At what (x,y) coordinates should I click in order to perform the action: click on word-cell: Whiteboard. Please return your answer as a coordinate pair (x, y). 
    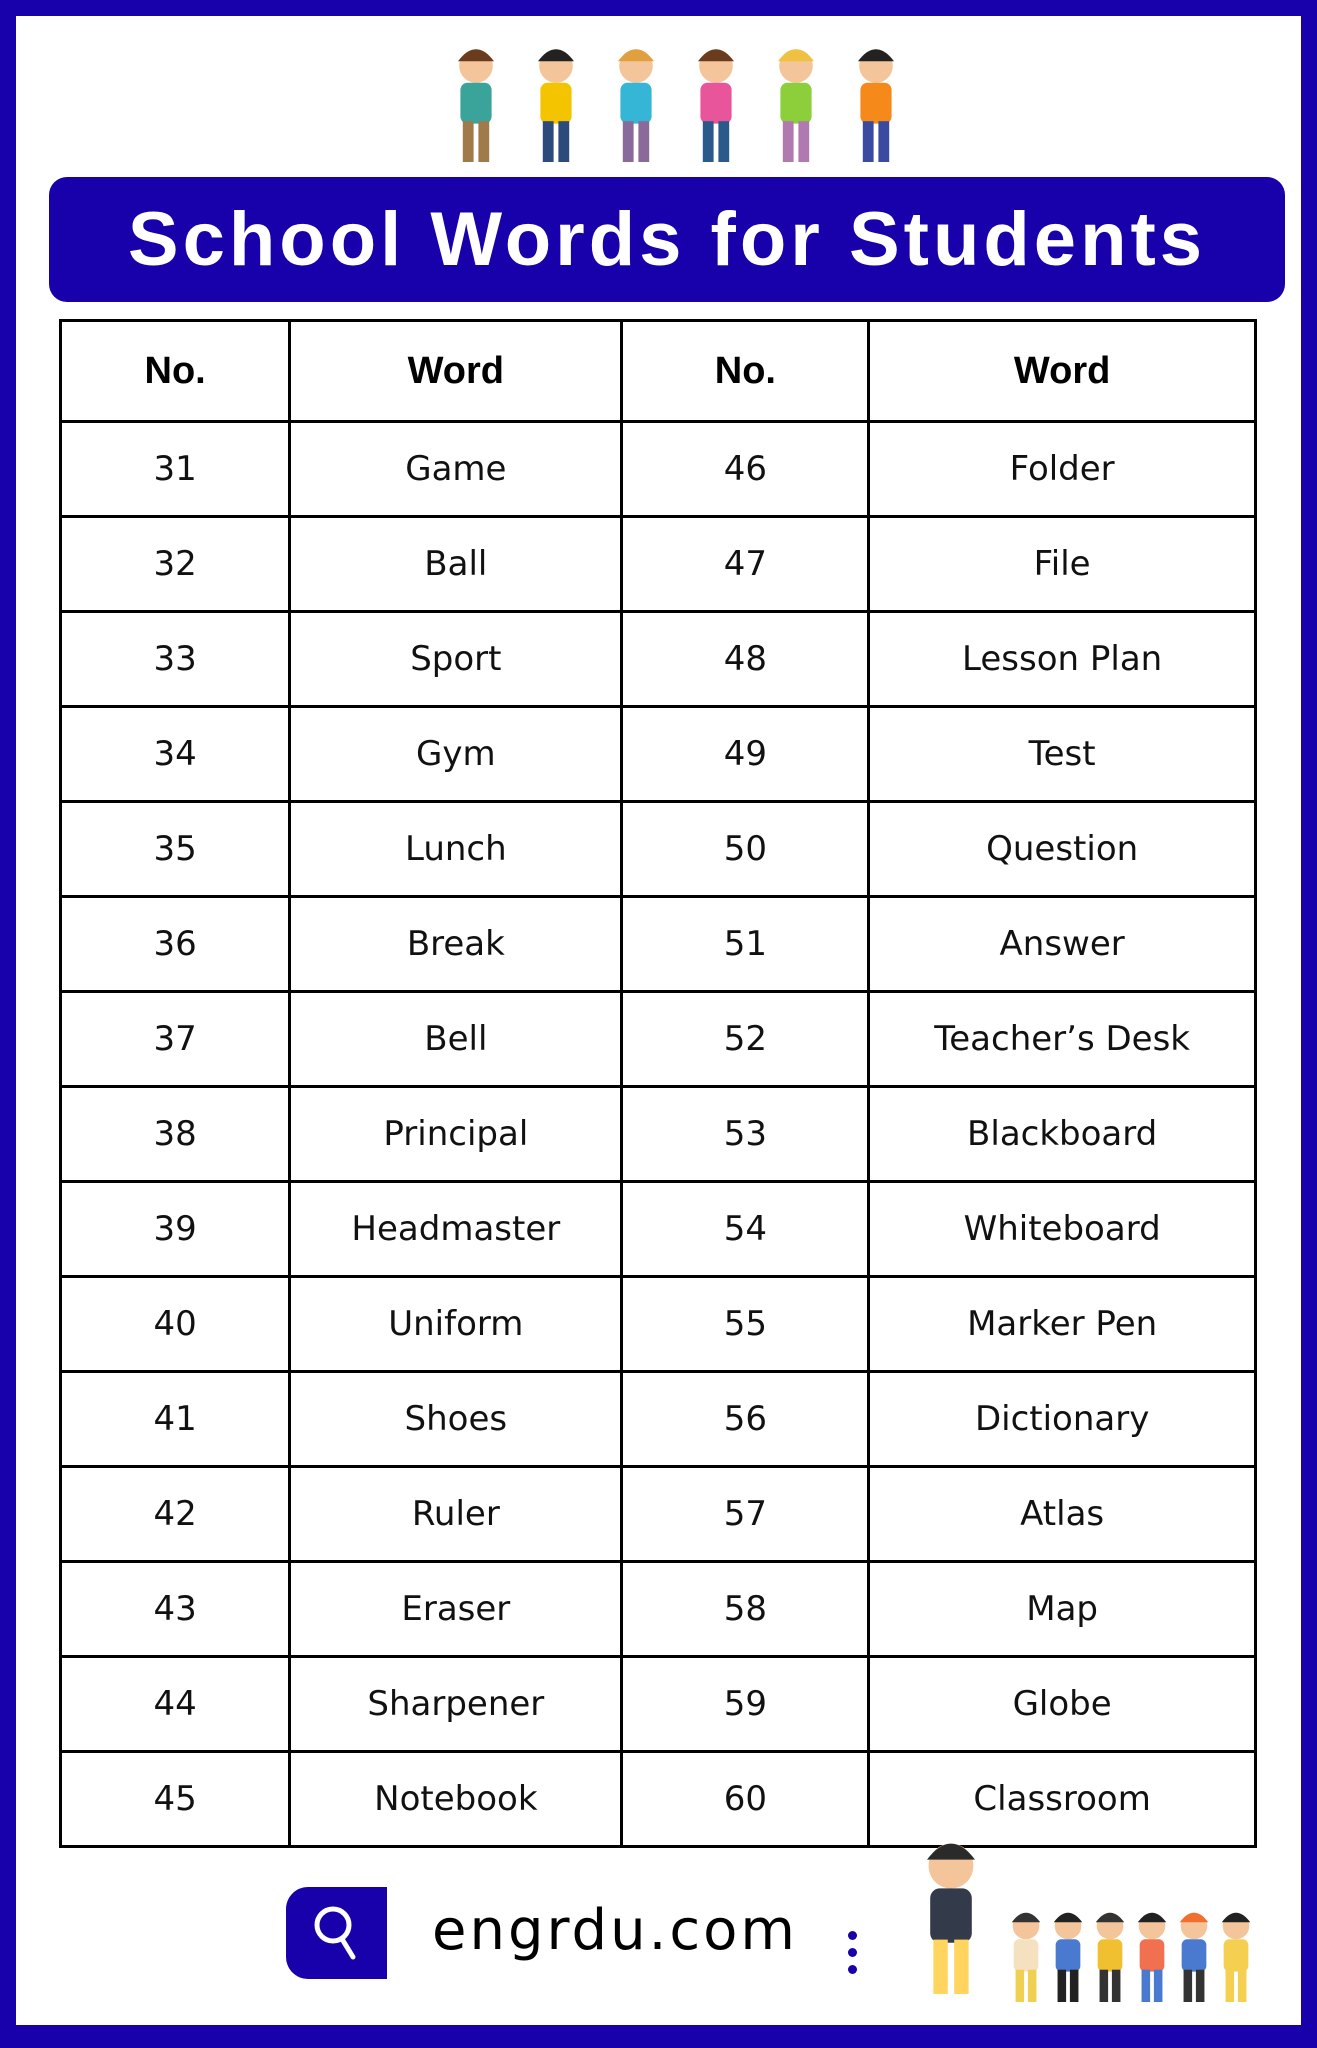
    Looking at the image, I should click on (1062, 1229).